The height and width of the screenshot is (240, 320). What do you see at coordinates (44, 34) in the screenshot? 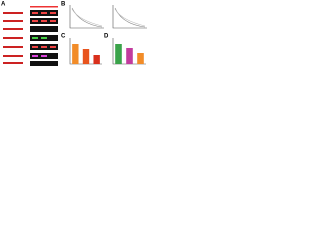
I see `bands` at bounding box center [44, 34].